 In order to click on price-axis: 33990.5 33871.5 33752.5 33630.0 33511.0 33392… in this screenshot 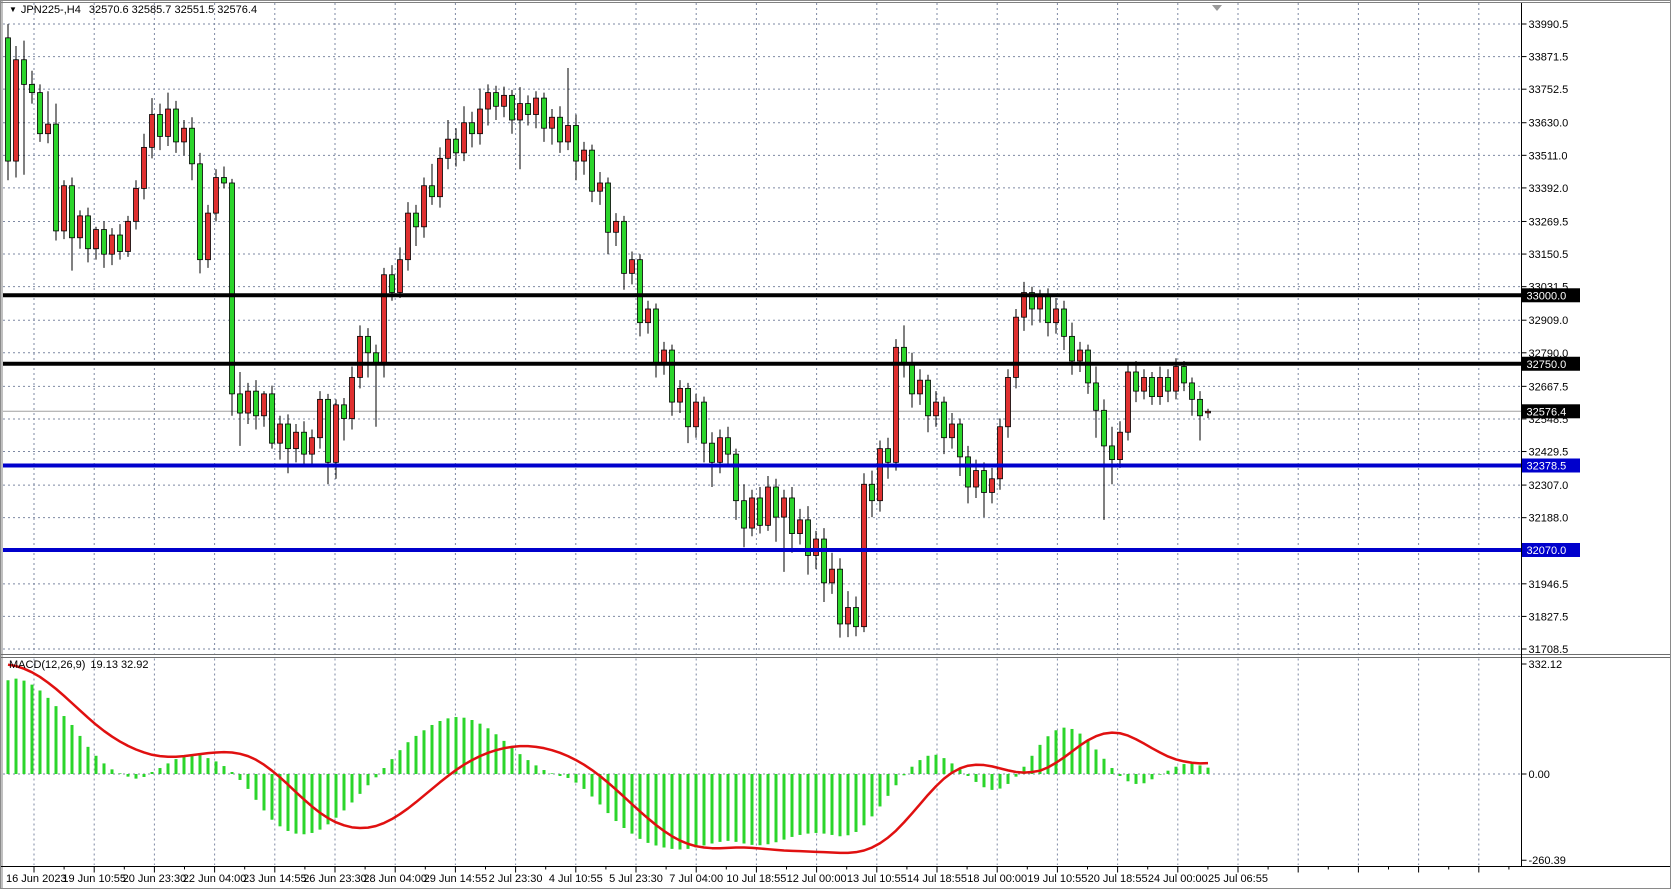, I will do `click(1551, 337)`.